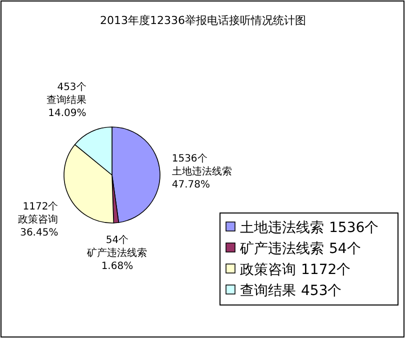 This screenshot has height=339, width=406. Describe the element at coordinates (38, 220) in the screenshot. I see `slice-label: 政策咨询` at that location.